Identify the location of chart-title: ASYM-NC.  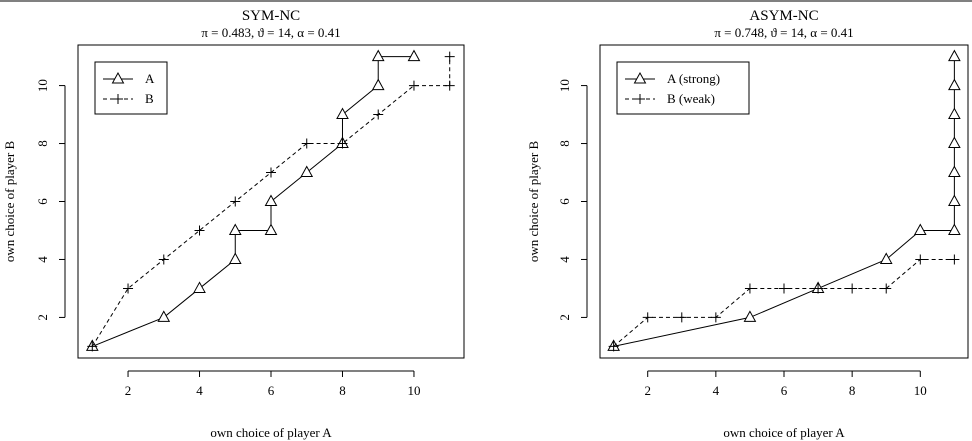
(783, 16).